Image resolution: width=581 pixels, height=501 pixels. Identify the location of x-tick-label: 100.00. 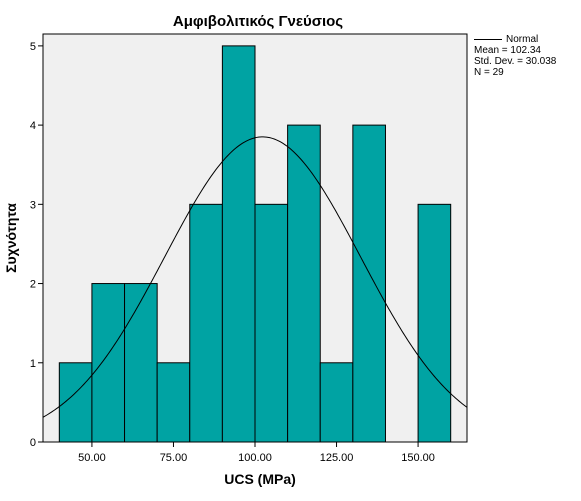
(255, 458).